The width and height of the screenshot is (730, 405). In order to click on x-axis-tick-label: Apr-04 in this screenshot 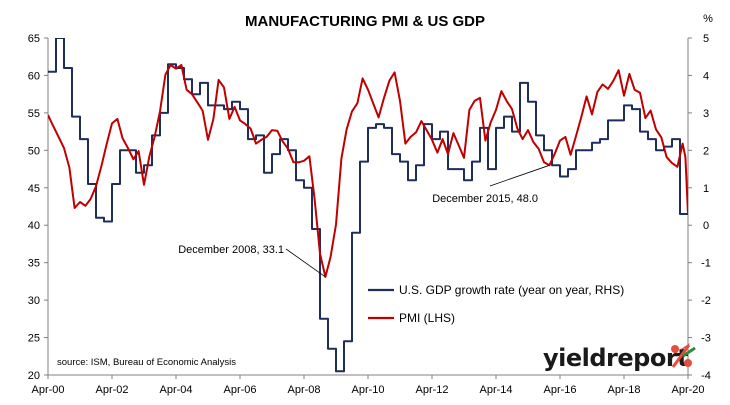, I will do `click(175, 390)`.